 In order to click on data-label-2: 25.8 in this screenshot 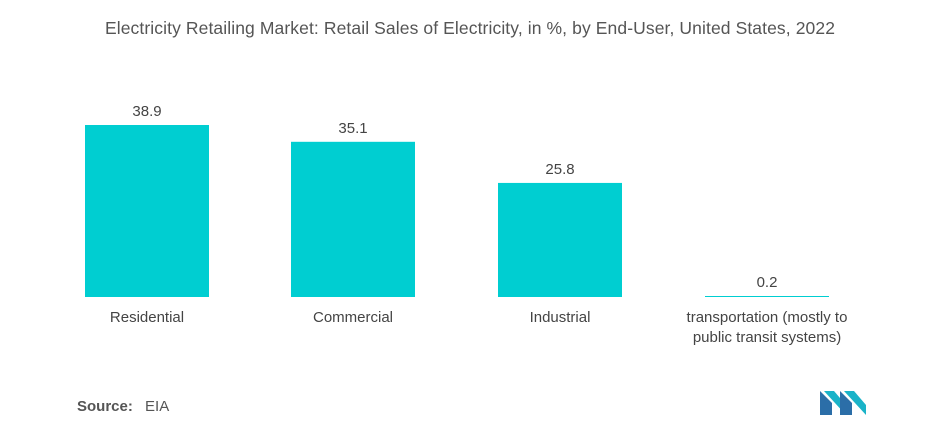, I will do `click(559, 169)`.